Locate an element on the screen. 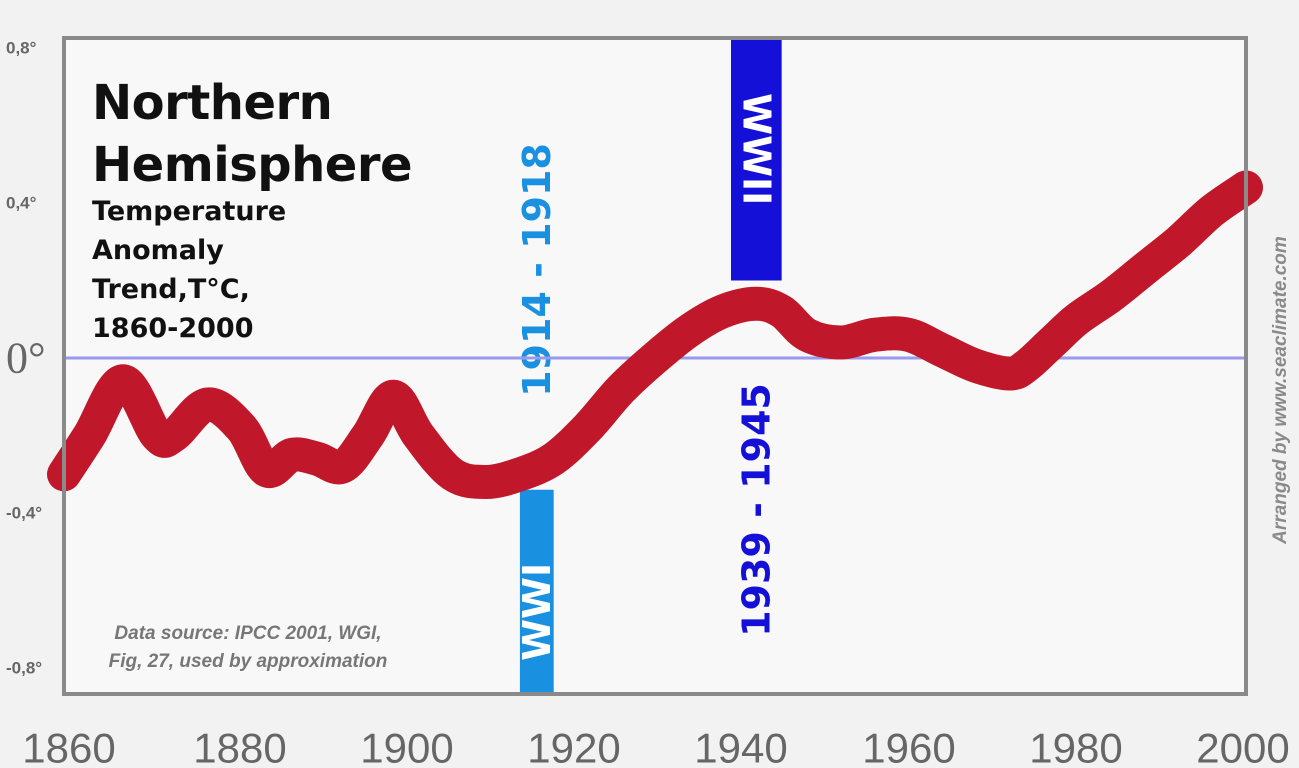  war-band-label: WWI is located at coordinates (537, 612).